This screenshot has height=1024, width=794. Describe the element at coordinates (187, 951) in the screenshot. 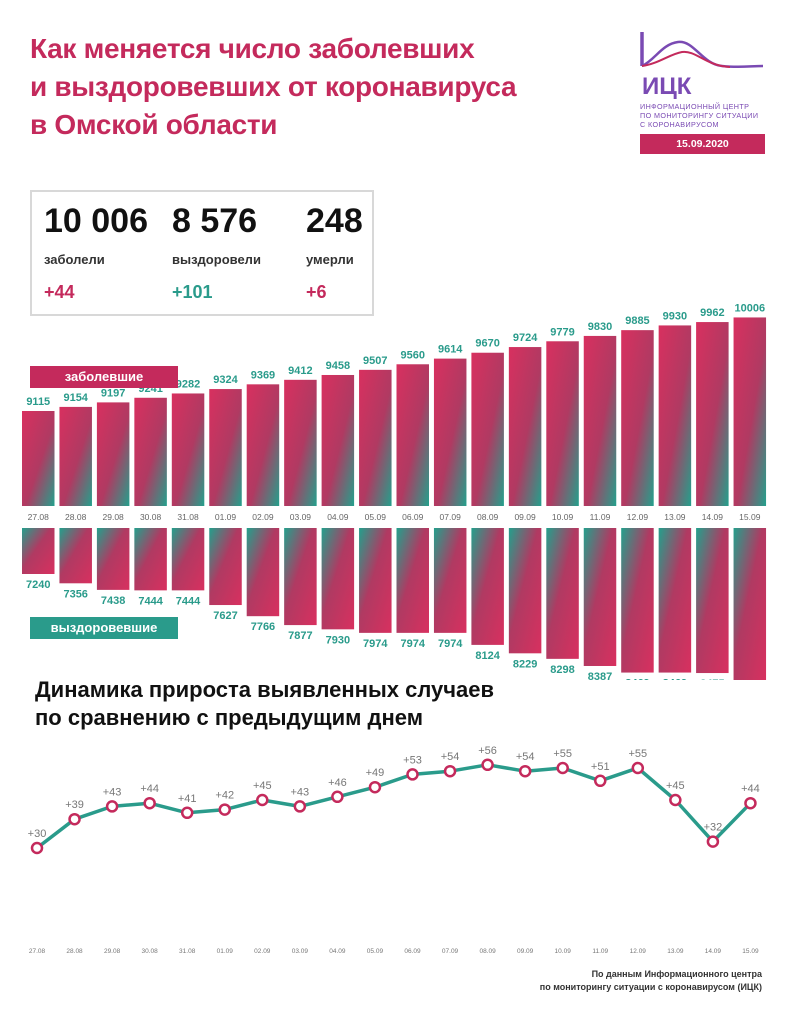

I see `date-tick-label: 31.08` at that location.